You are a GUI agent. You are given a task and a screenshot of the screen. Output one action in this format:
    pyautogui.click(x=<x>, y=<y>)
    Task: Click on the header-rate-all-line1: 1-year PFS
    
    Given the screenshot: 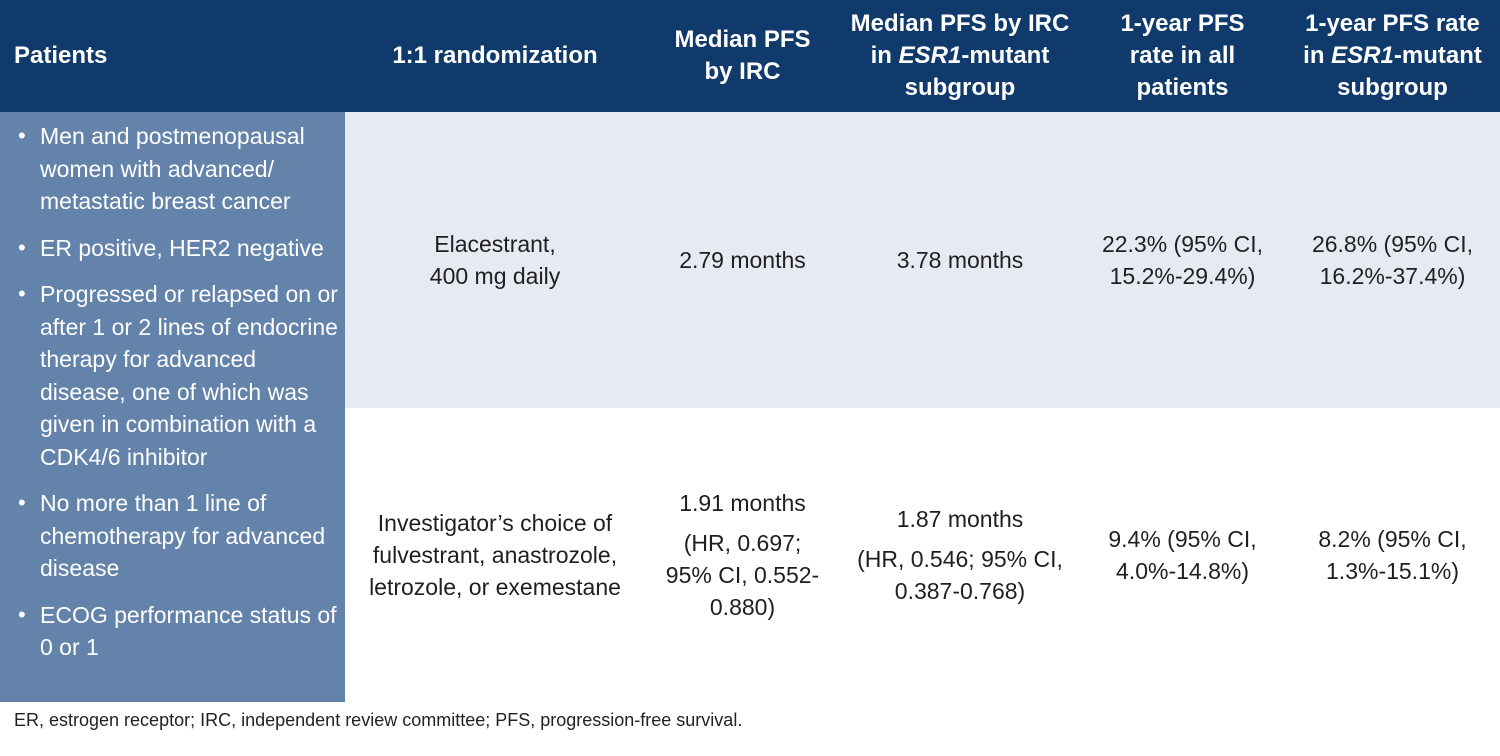 What is the action you would take?
    pyautogui.click(x=1182, y=23)
    